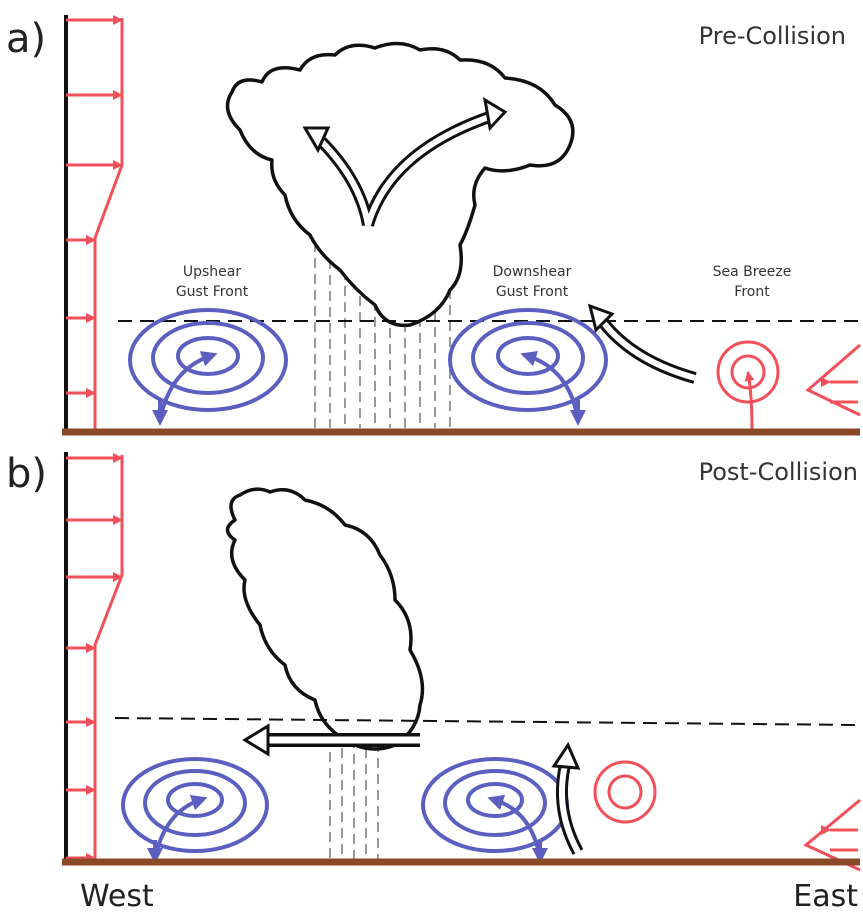  I want to click on panel-label: a), so click(26, 39).